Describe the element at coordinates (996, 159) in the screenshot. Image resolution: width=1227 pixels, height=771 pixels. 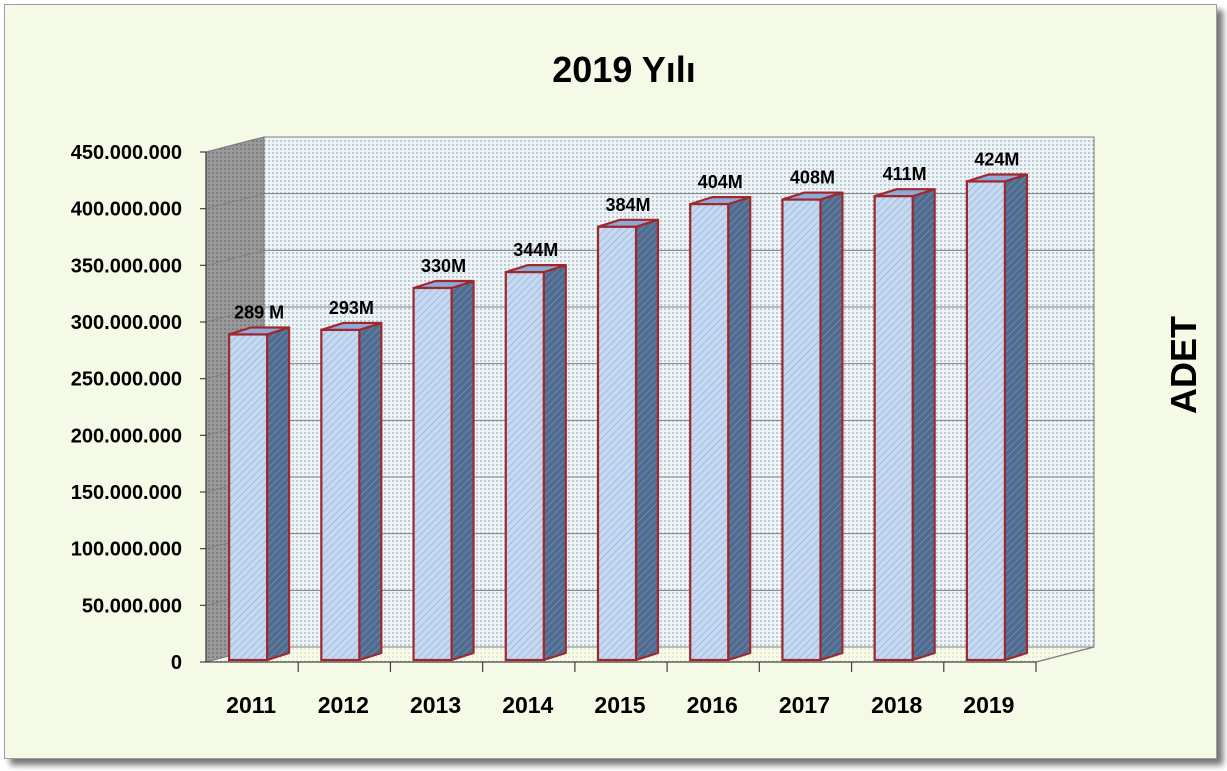
I see `data-label: 424M` at that location.